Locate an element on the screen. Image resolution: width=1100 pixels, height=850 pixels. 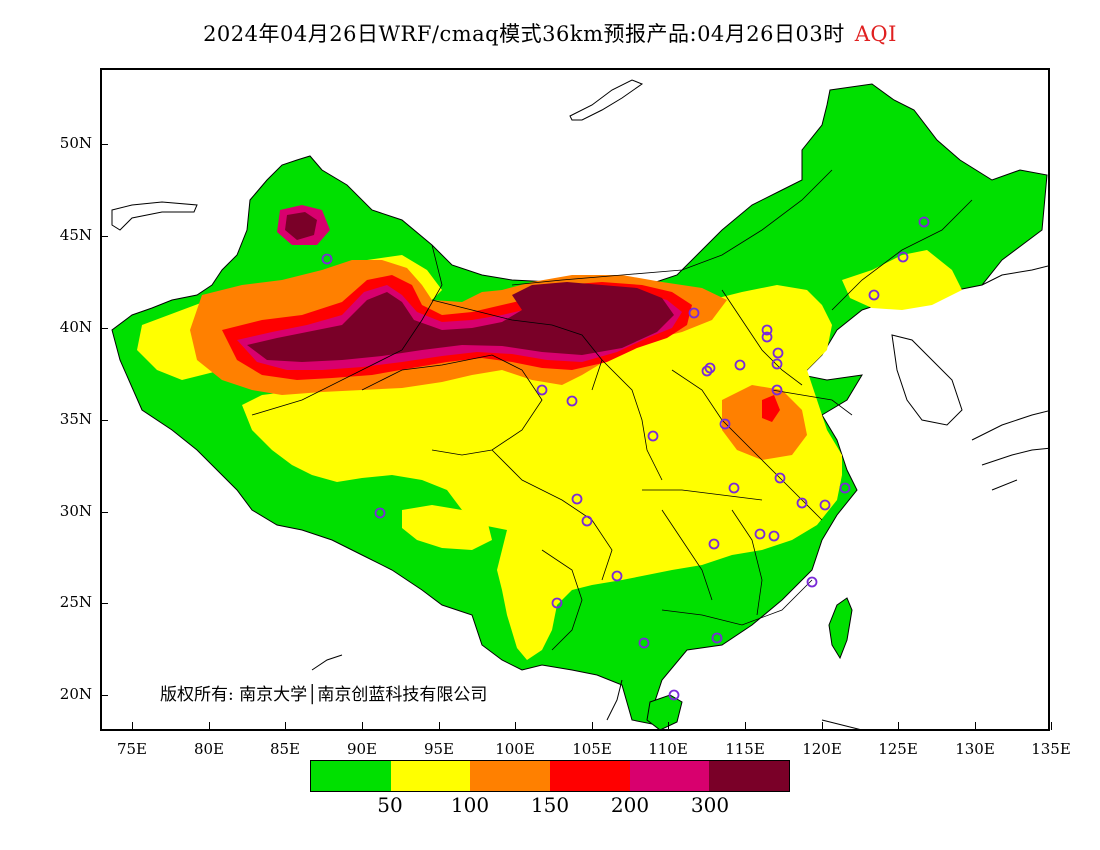
x-tick-label: 90E is located at coordinates (362, 749).